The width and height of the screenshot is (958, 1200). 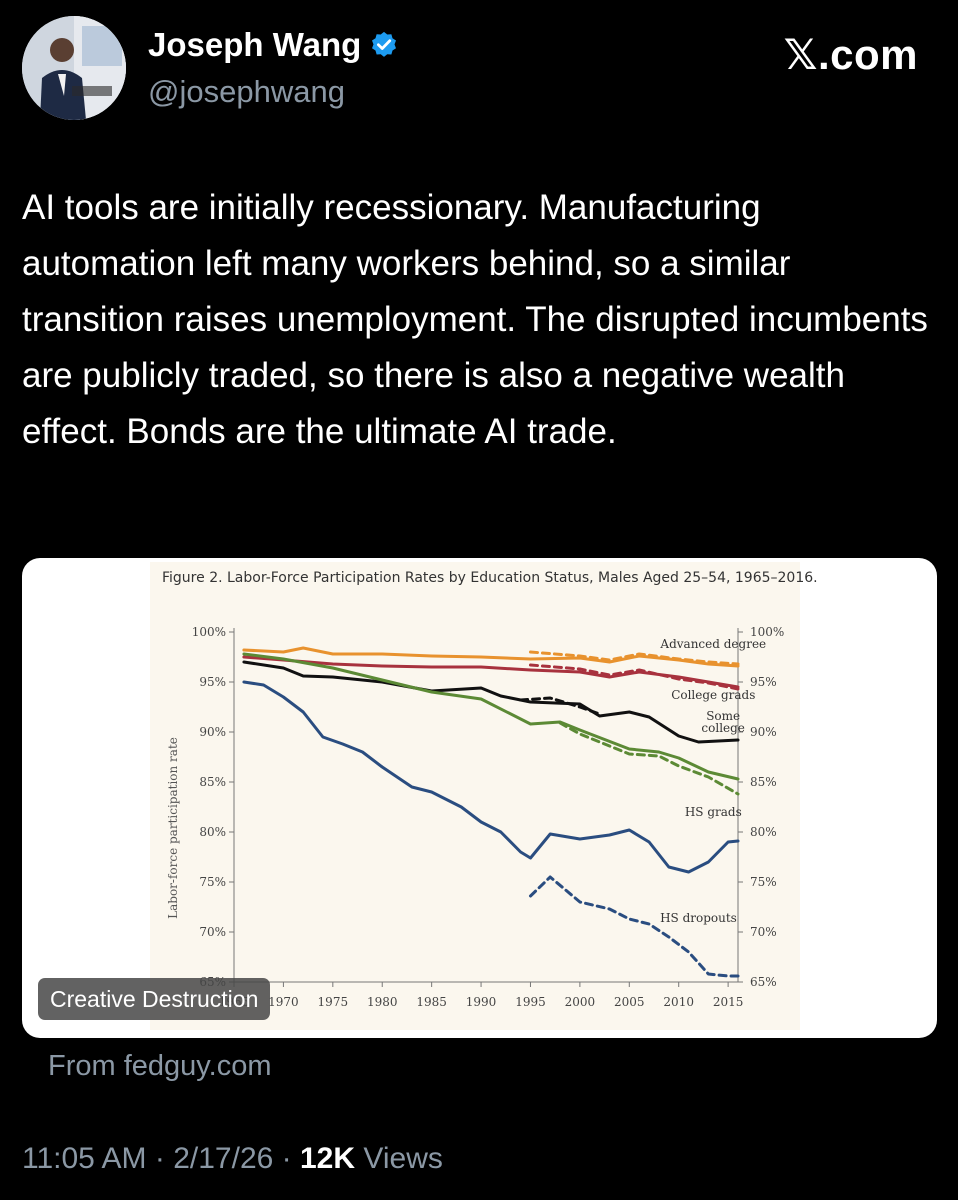 What do you see at coordinates (173, 828) in the screenshot?
I see `chart-y-axis-label: Labor-force participation rate` at bounding box center [173, 828].